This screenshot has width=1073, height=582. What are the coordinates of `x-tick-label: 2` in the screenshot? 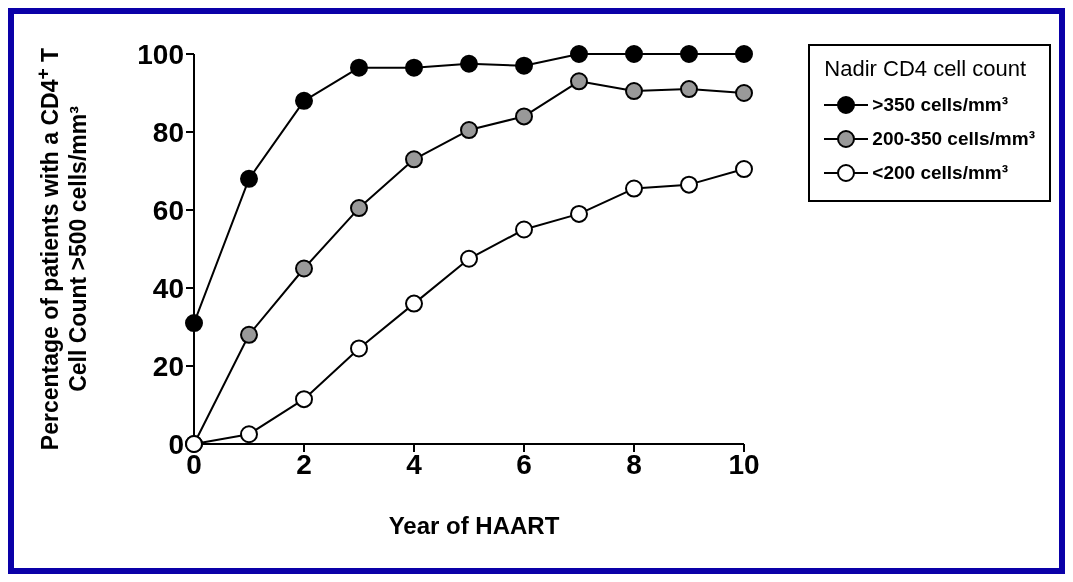 It's located at (304, 464).